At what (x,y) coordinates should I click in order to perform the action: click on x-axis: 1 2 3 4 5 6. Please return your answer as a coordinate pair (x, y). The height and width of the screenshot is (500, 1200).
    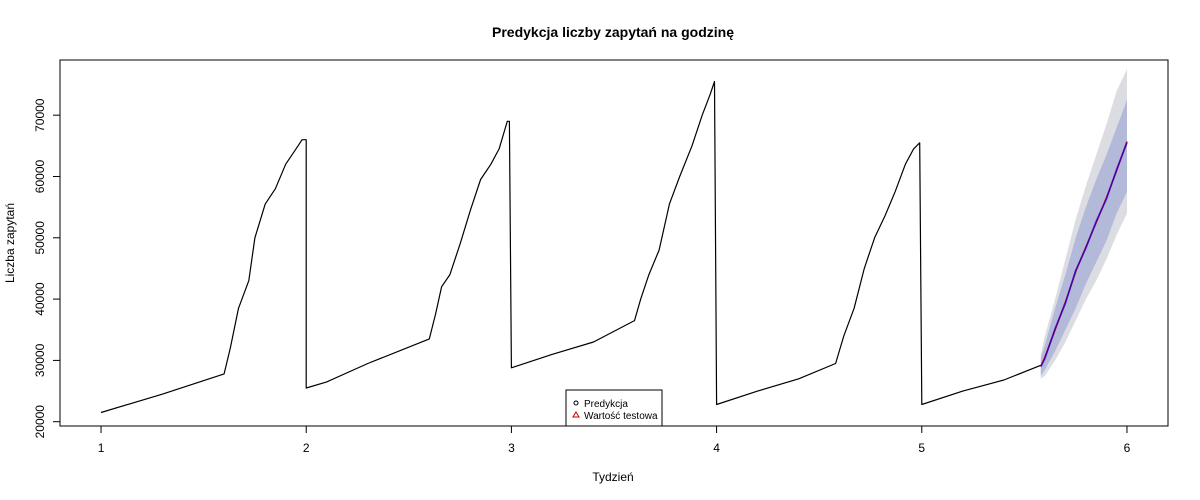
    Looking at the image, I should click on (614, 440).